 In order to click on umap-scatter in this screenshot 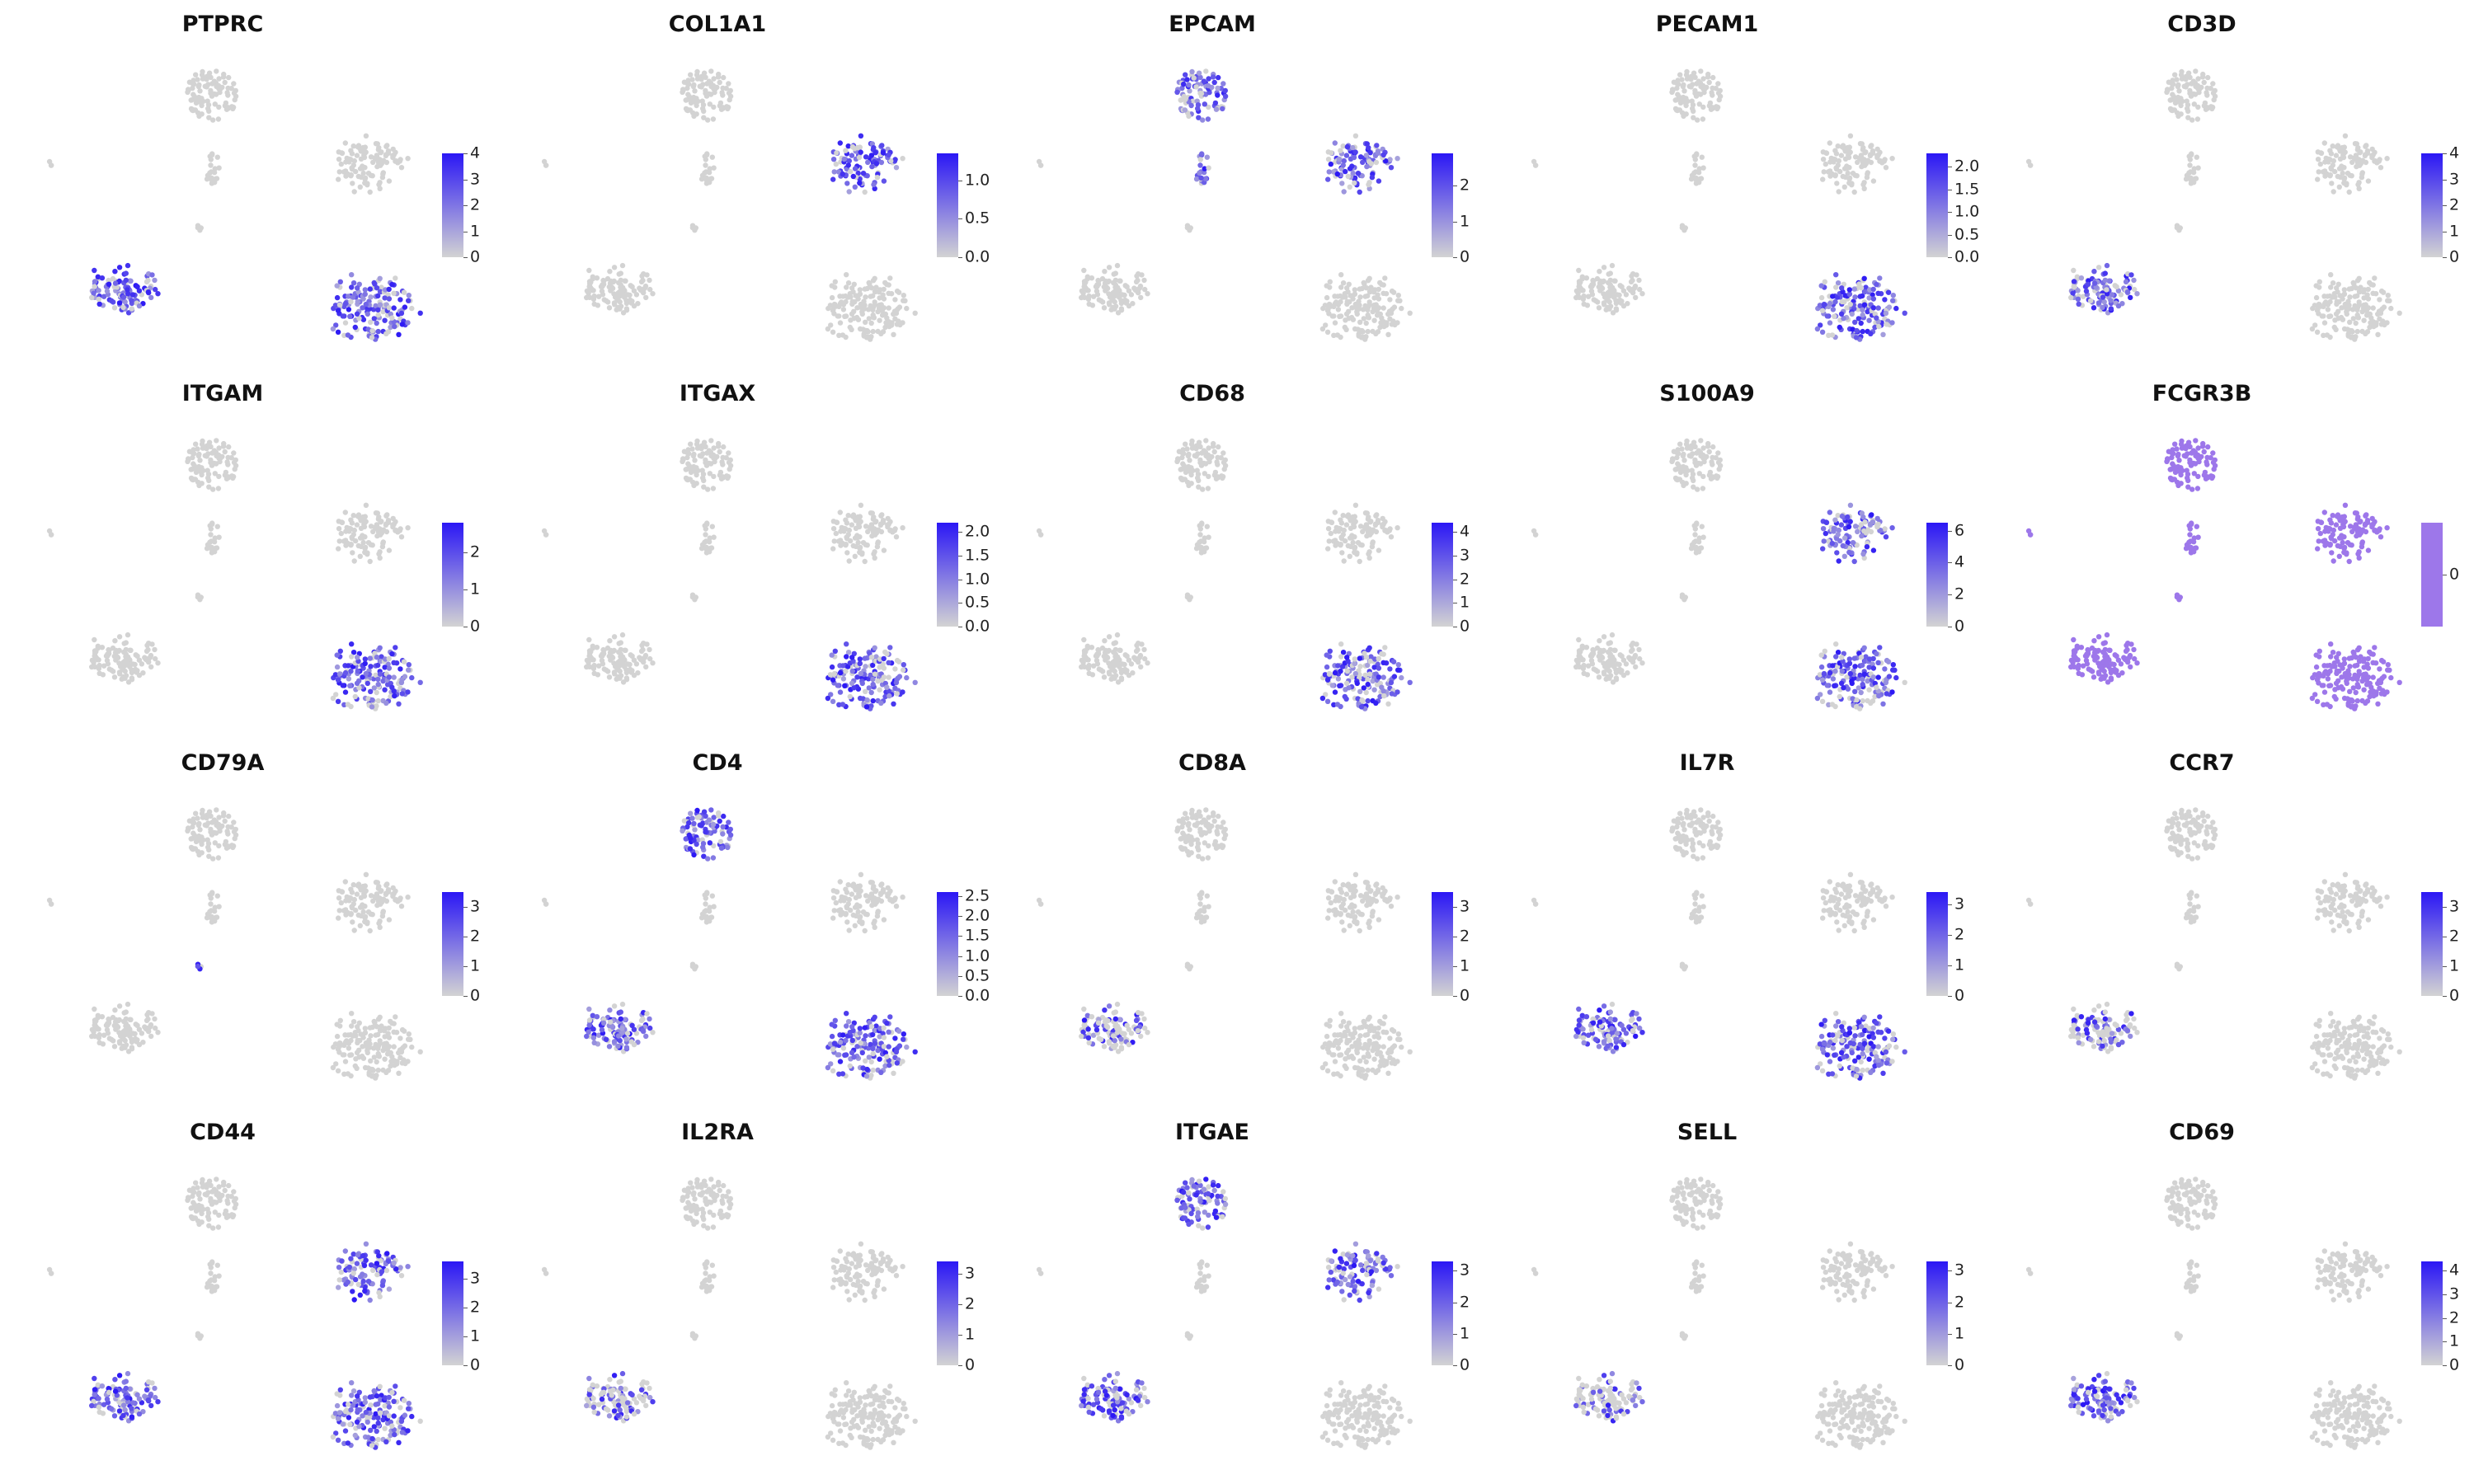, I will do `click(234, 205)`.